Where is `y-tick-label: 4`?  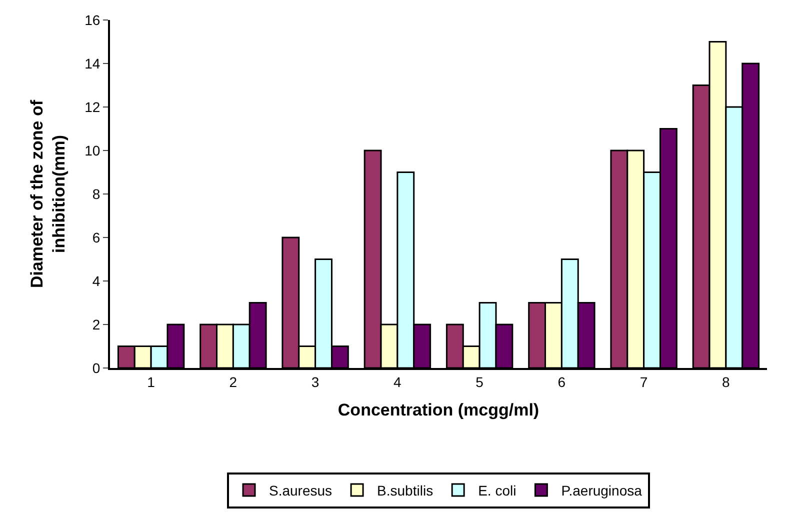 y-tick-label: 4 is located at coordinates (96, 280).